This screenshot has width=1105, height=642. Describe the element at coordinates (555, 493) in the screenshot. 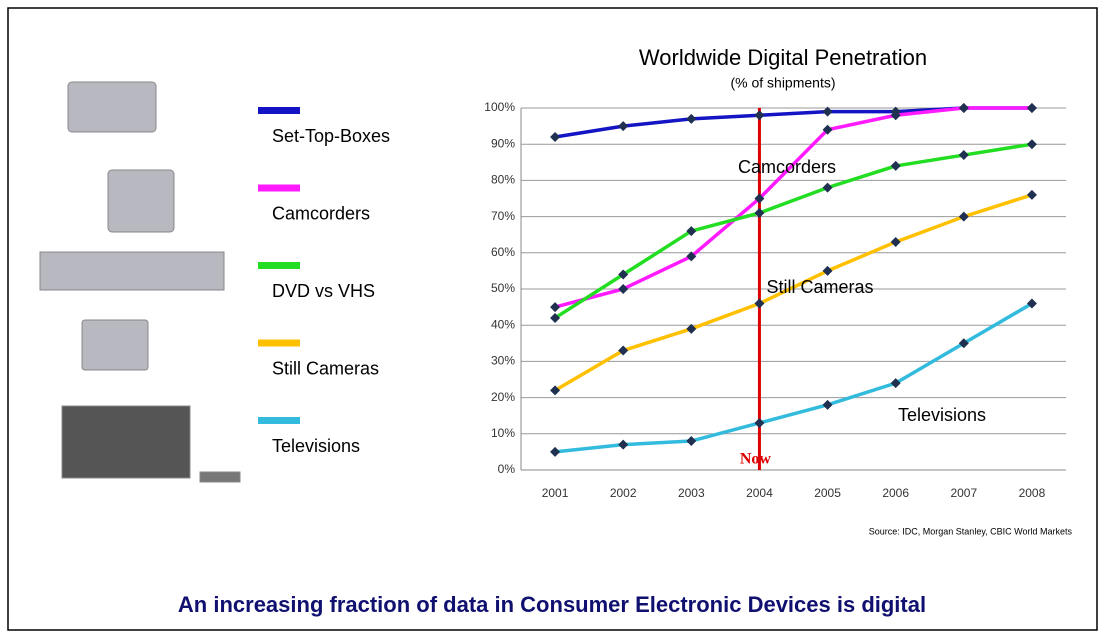

I see `x-tick-label: 2001` at that location.